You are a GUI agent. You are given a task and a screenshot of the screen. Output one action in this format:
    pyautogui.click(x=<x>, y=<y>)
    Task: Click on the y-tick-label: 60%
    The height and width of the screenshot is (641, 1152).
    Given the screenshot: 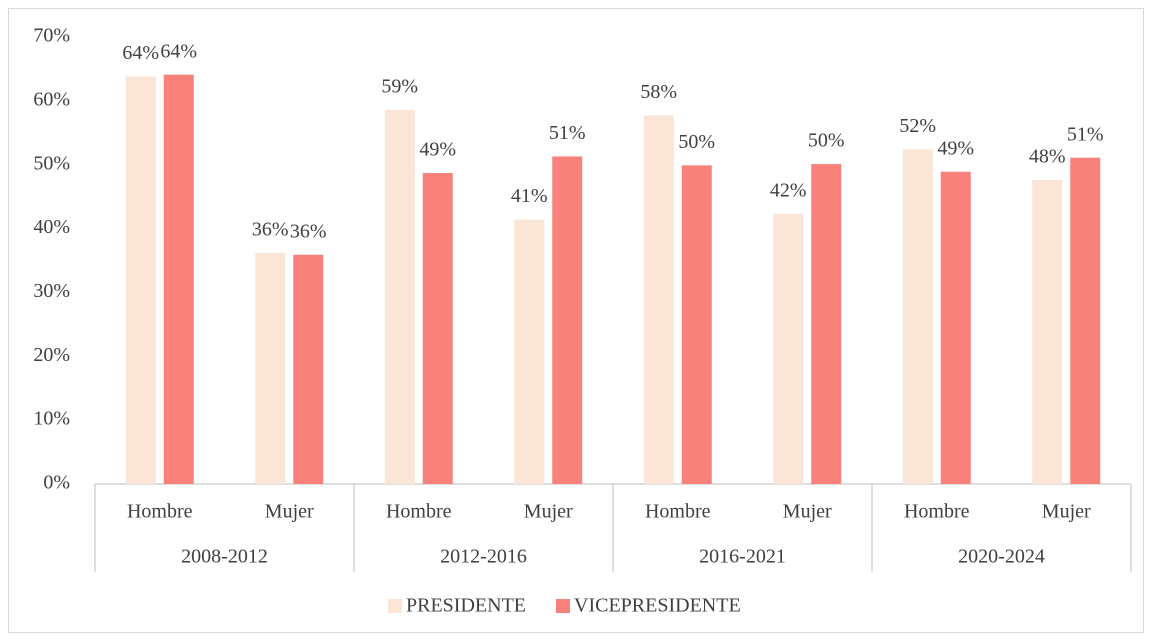 What is the action you would take?
    pyautogui.click(x=51, y=99)
    